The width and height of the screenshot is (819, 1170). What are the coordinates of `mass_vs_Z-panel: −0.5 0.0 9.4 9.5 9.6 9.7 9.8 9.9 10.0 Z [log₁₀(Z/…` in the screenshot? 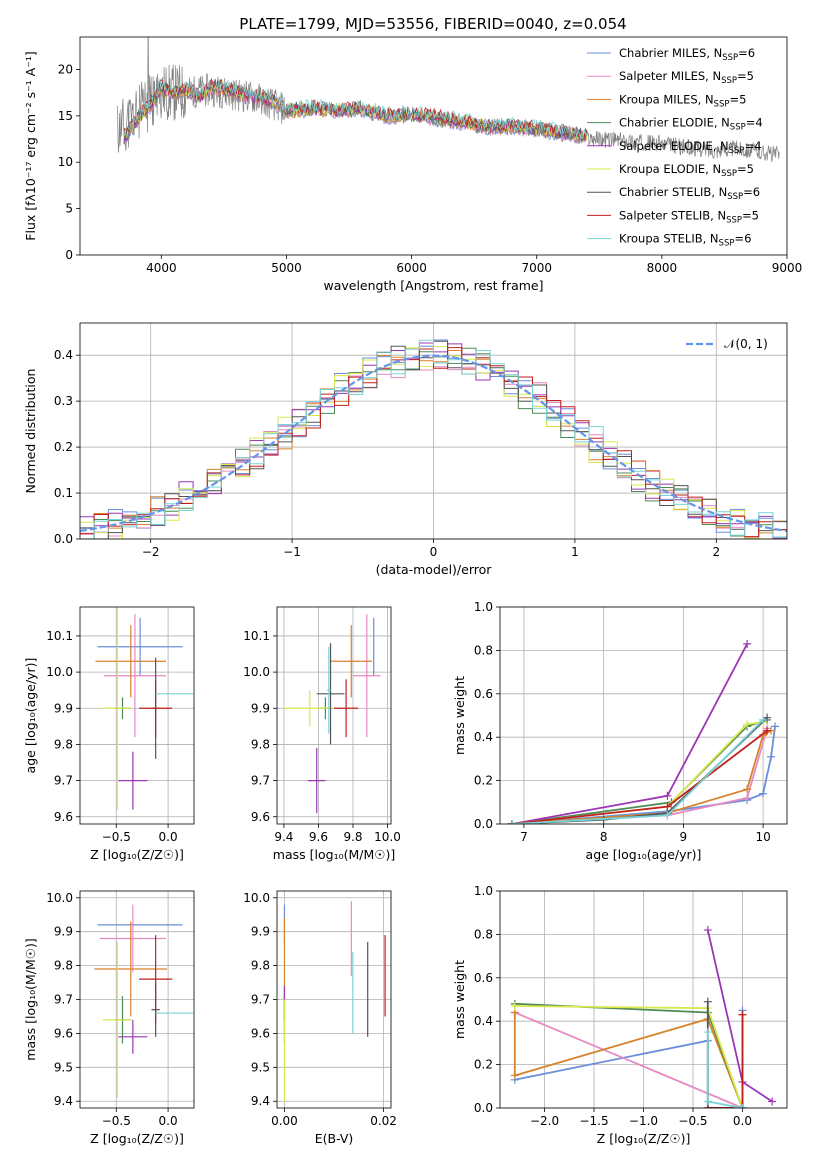 It's located at (109, 1018).